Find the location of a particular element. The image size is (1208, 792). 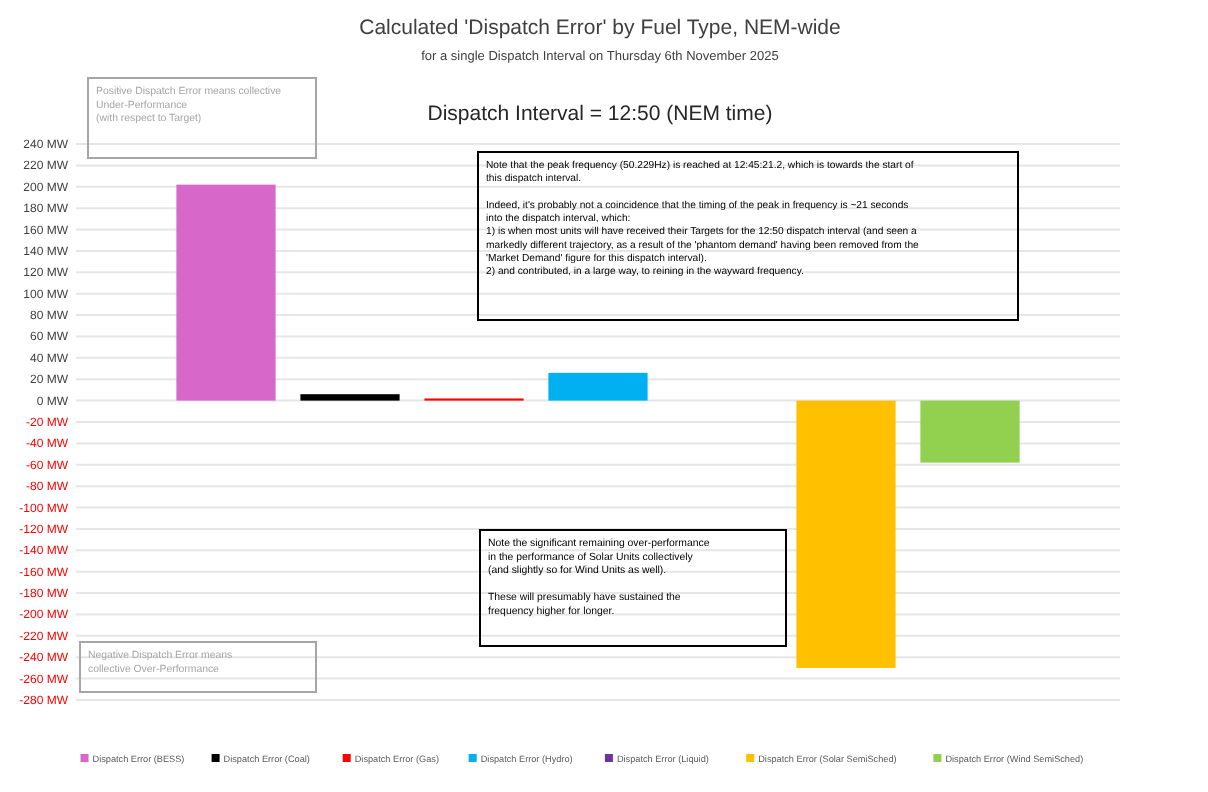

text: Dispatch Interval = 12:50 (NEM time) is located at coordinates (600, 114).